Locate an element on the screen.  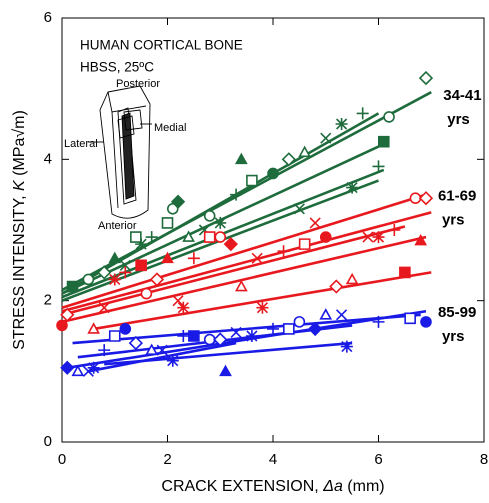
inset-label: Lateral is located at coordinates (81, 144).